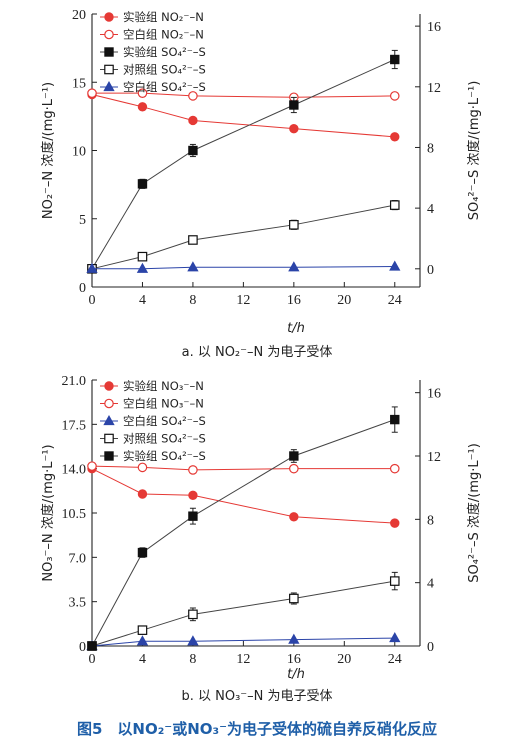  What do you see at coordinates (296, 674) in the screenshot?
I see `x-axis-label: t/h` at bounding box center [296, 674].